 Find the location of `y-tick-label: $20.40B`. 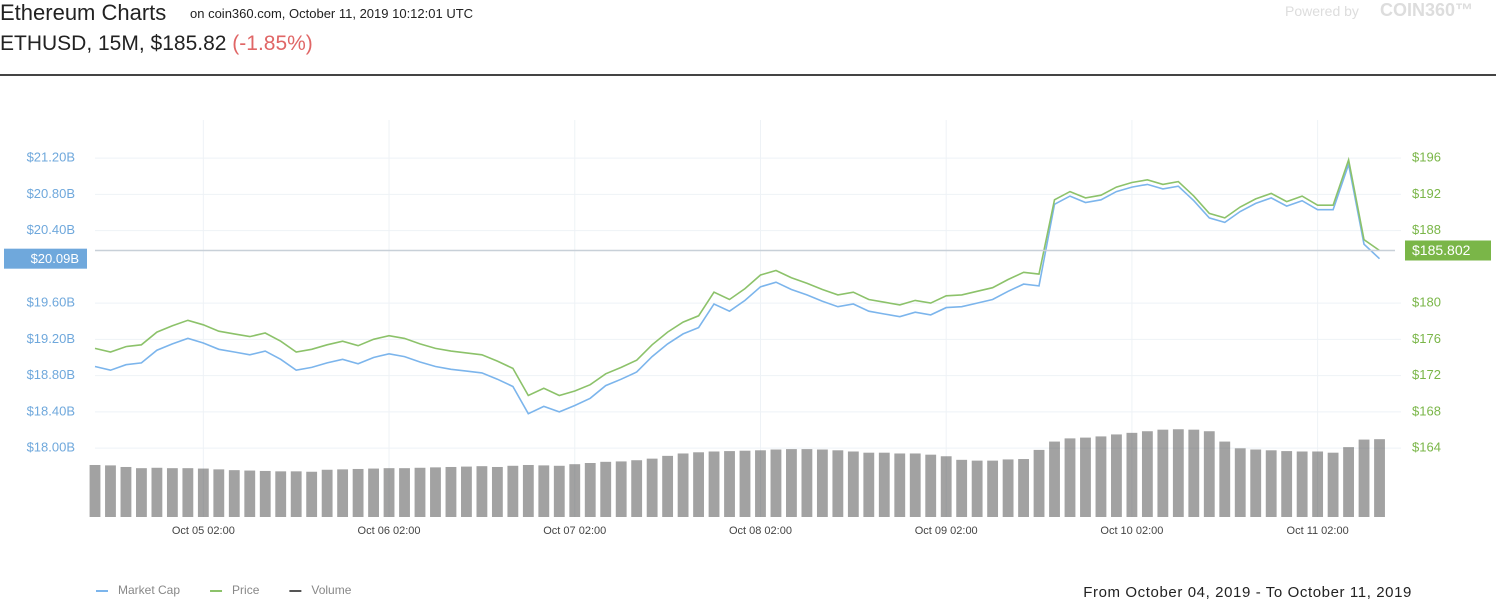

y-tick-label: $20.40B is located at coordinates (51, 229).